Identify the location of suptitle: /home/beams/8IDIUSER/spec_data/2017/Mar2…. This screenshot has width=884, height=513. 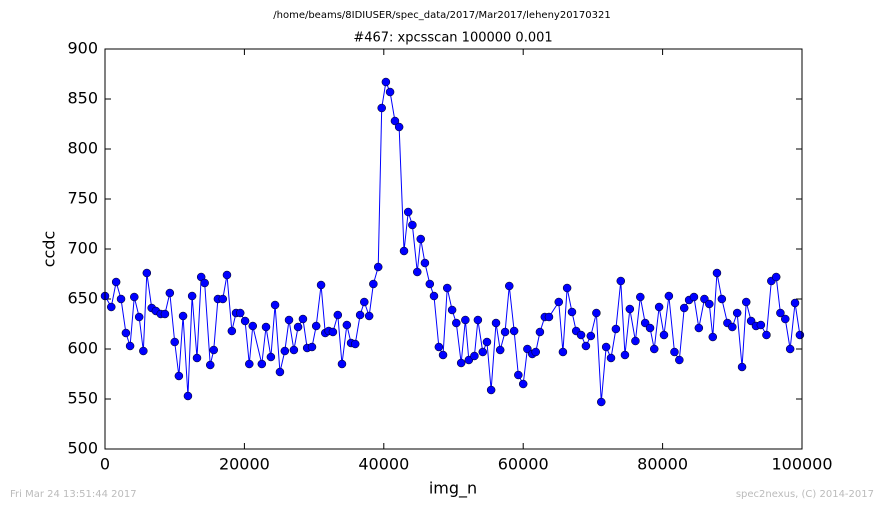
(441, 15).